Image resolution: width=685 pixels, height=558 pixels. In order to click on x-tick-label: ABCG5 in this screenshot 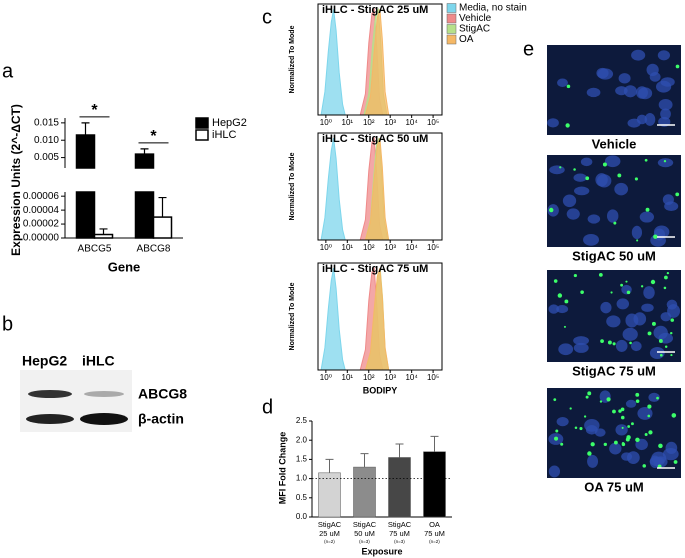, I will do `click(95, 249)`.